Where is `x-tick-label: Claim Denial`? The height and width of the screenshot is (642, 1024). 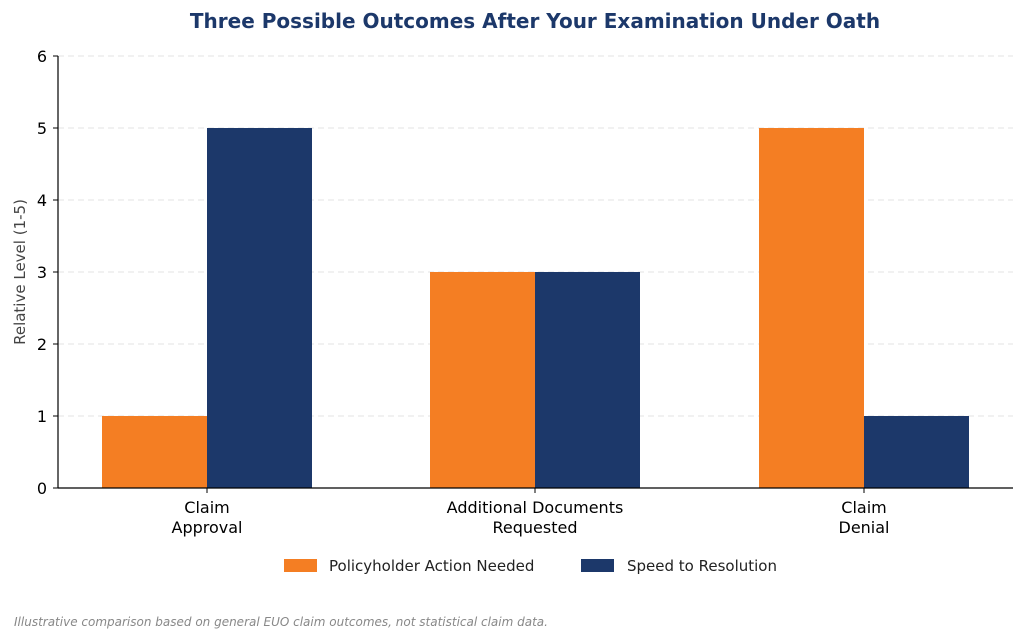 x-tick-label: Claim Denial is located at coordinates (864, 517).